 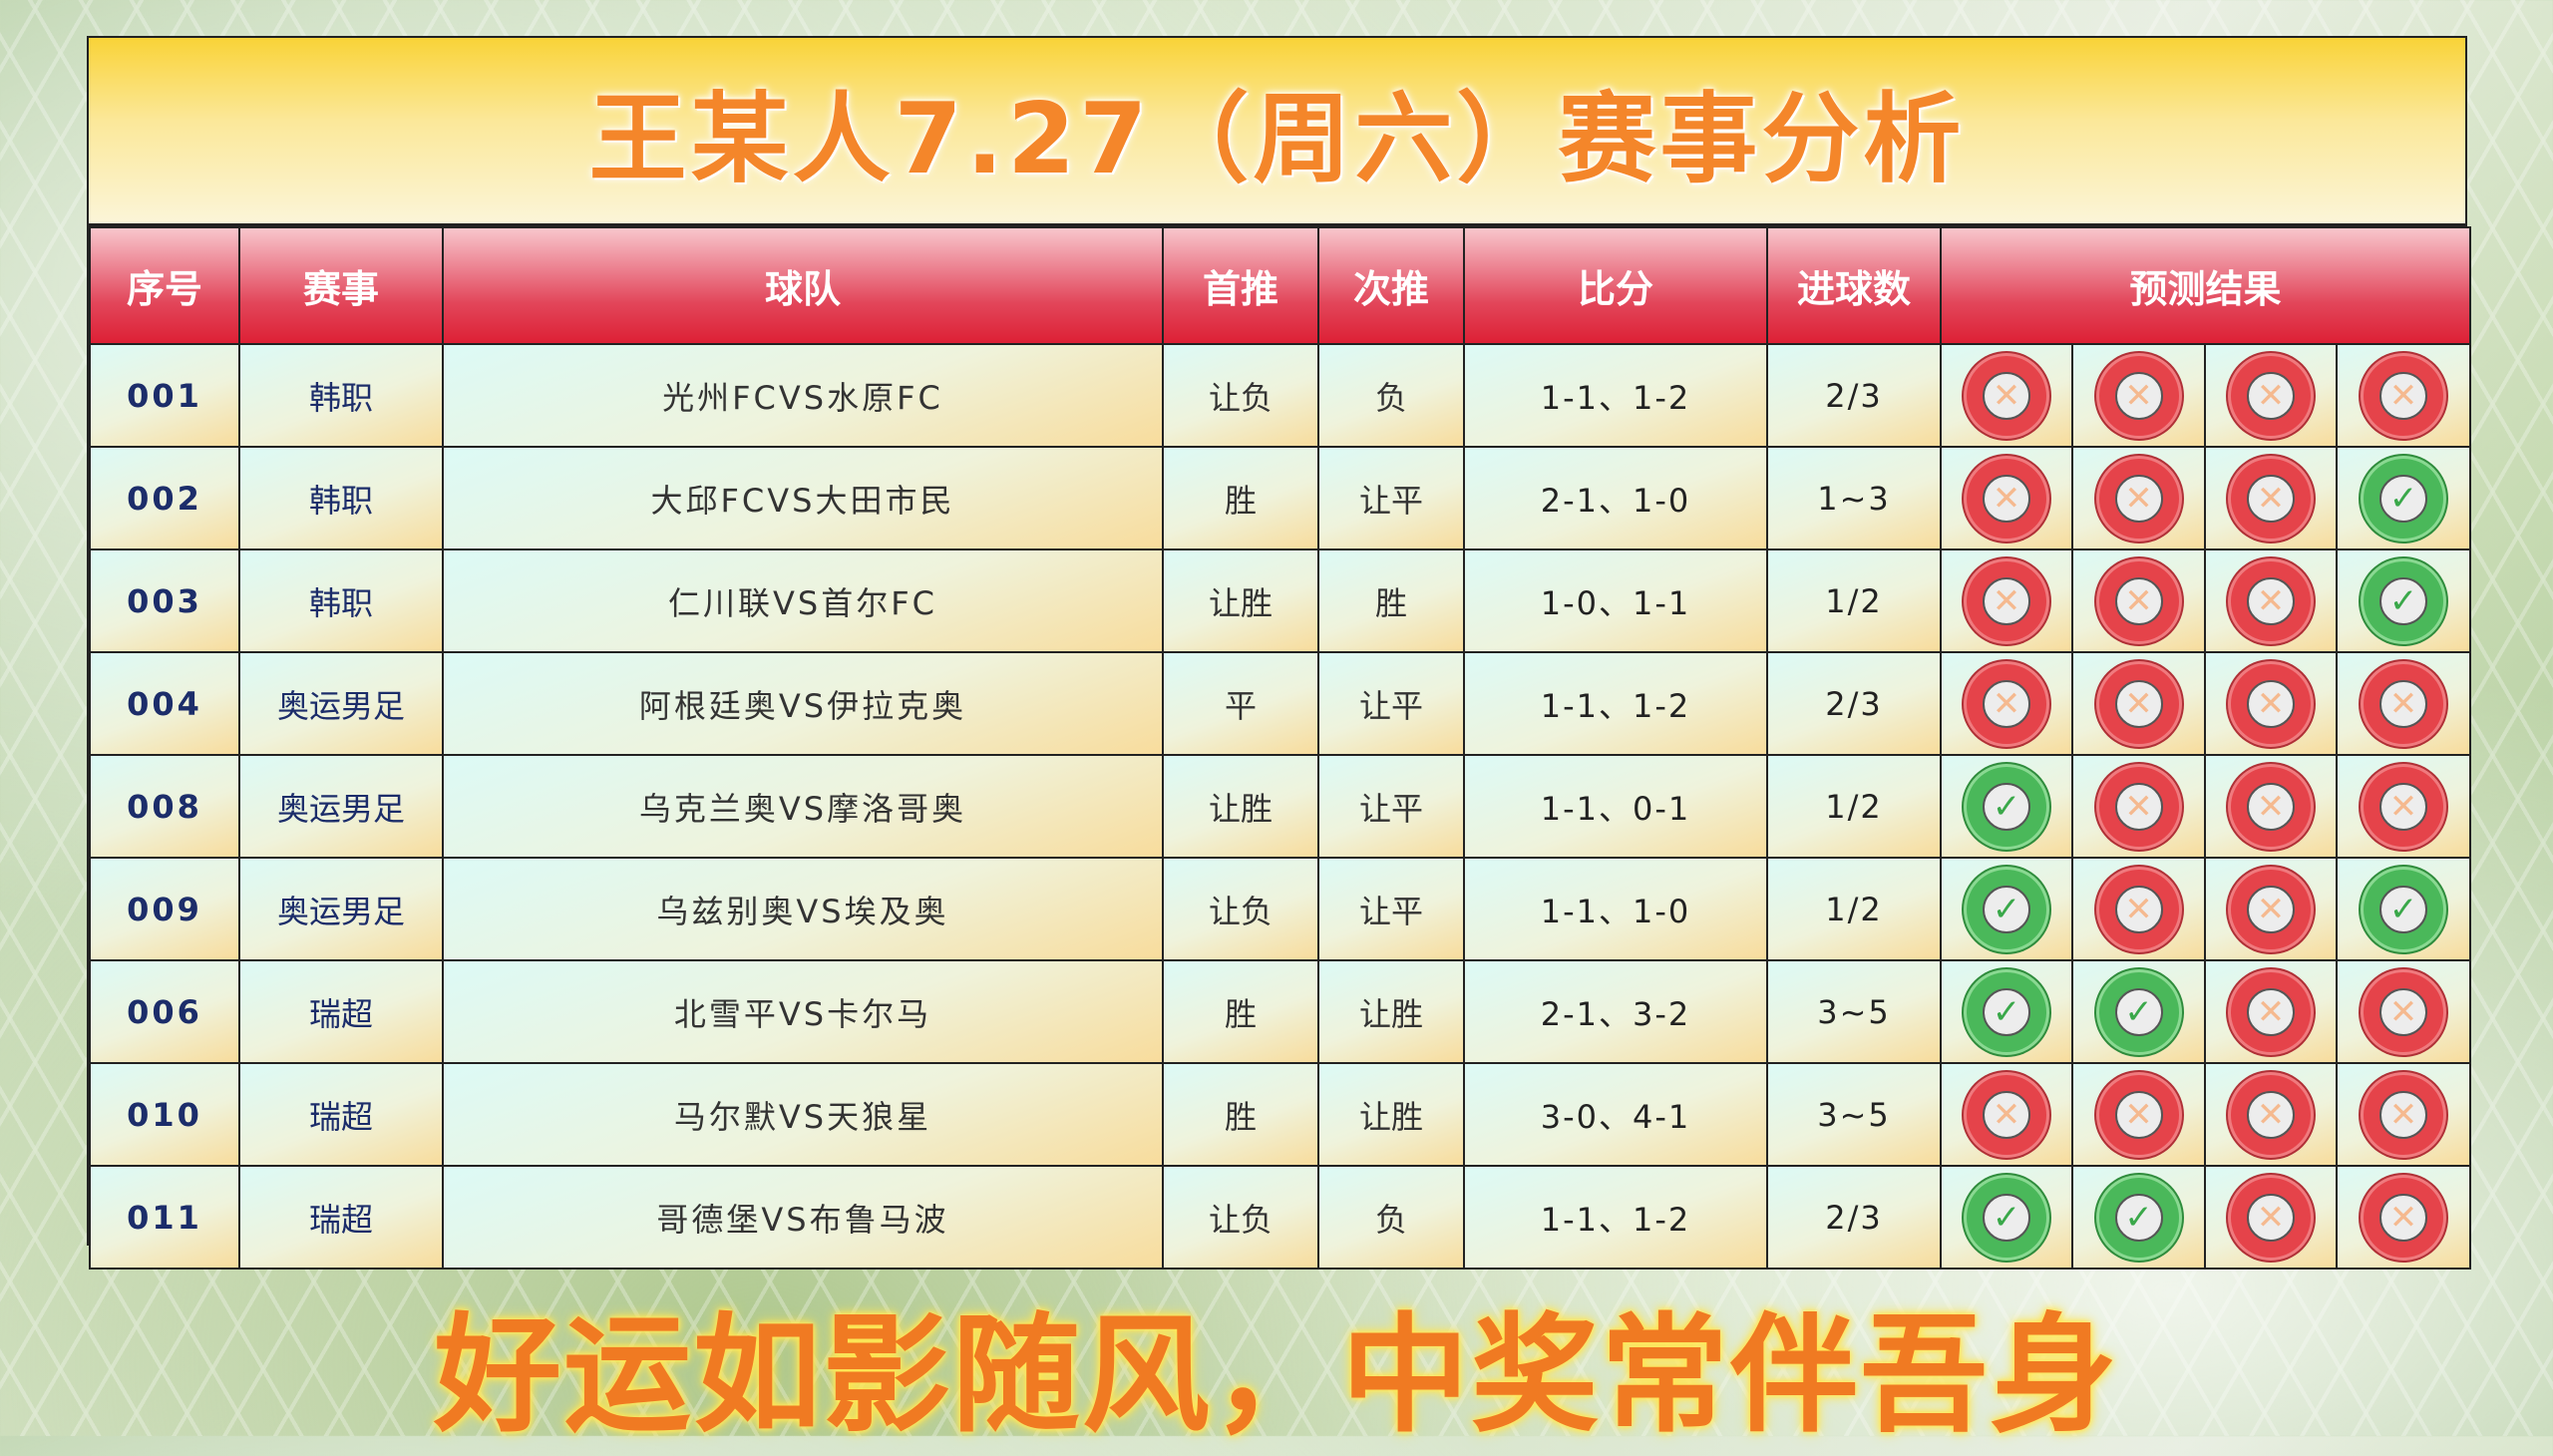 What do you see at coordinates (1391, 600) in the screenshot?
I see `cell-second: 胜` at bounding box center [1391, 600].